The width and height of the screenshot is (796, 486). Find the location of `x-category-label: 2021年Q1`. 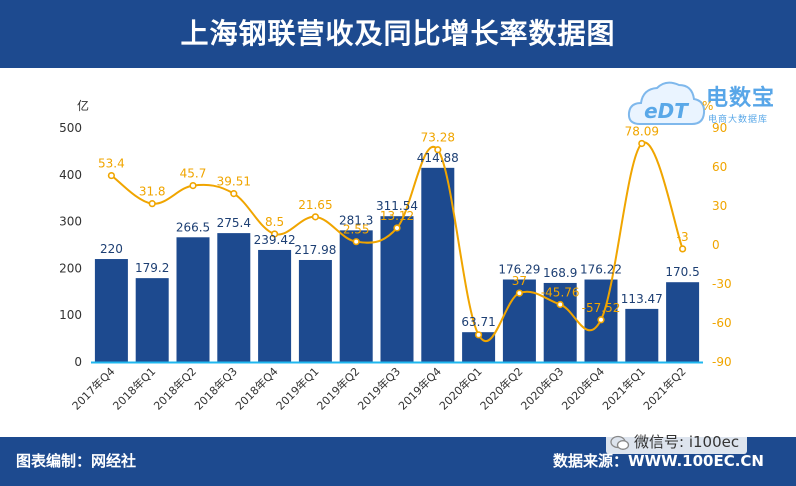

x-category-label: 2021年Q1 is located at coordinates (623, 388).